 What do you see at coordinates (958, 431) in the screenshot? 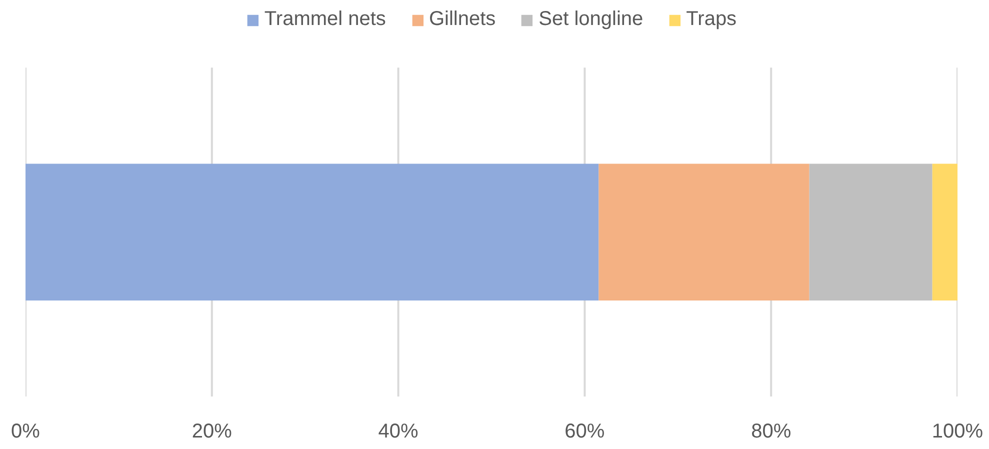
I see `x-tick-label: 100%` at bounding box center [958, 431].